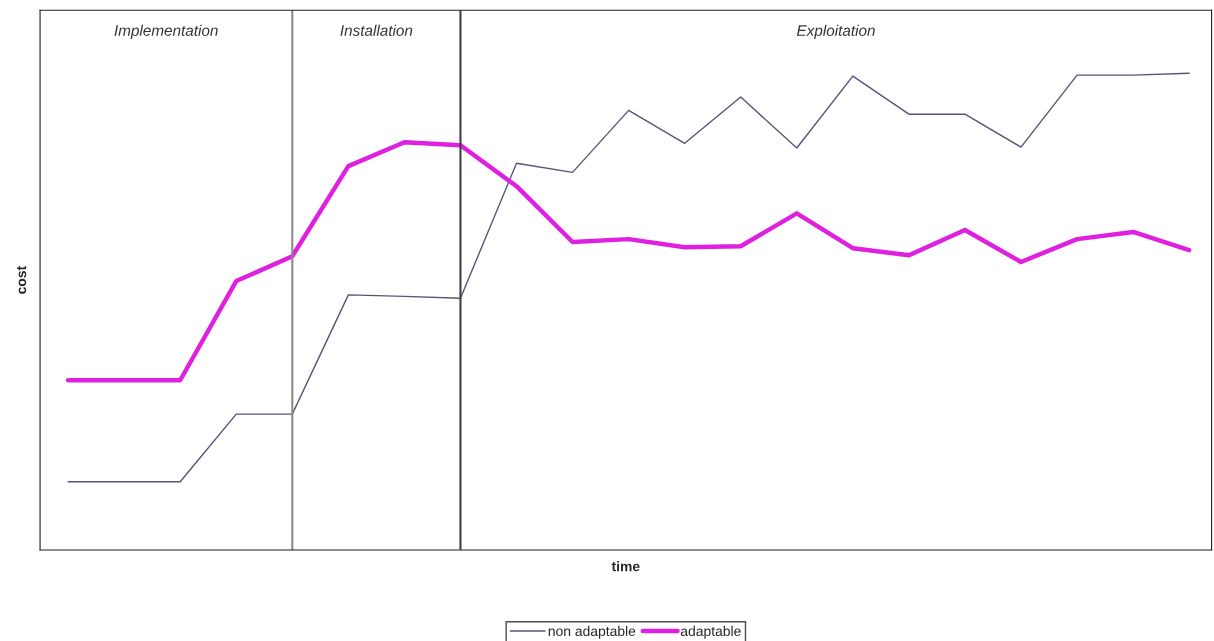 This screenshot has width=1214, height=641. What do you see at coordinates (376, 30) in the screenshot?
I see `text: Installation` at bounding box center [376, 30].